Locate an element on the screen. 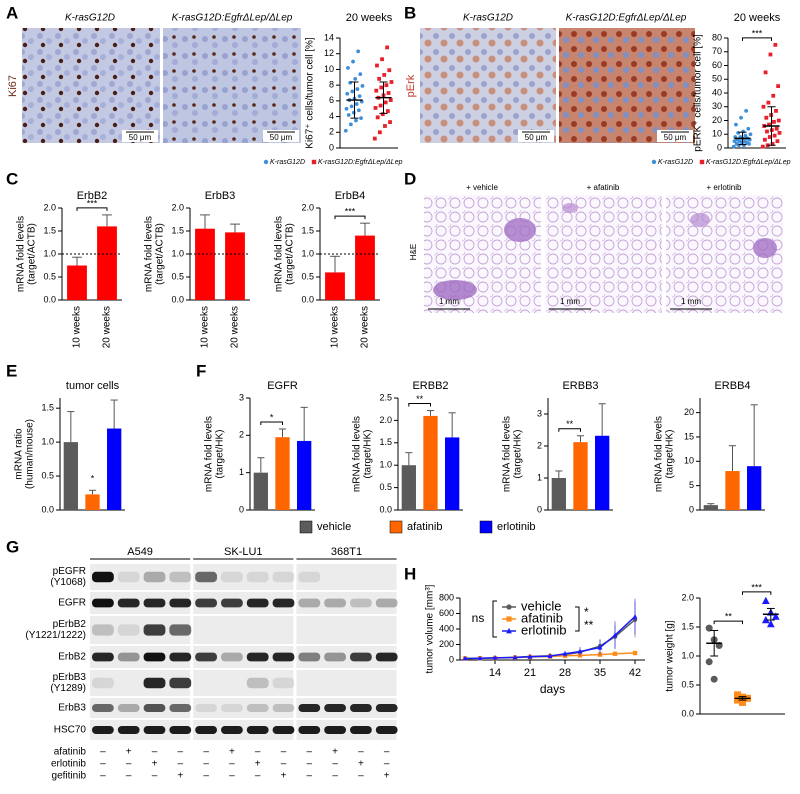 The width and height of the screenshot is (800, 794). y-tick-label: 8 is located at coordinates (331, 85).